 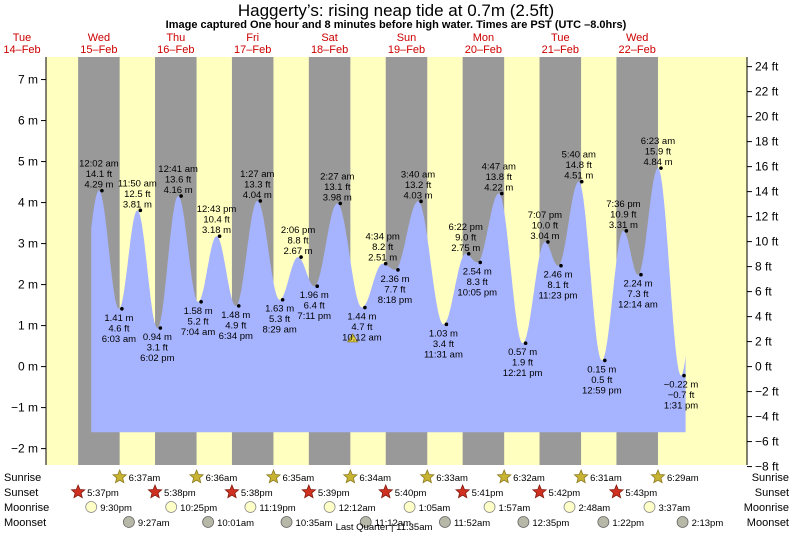 I want to click on moonrise-row-label-right: Moonrise, so click(x=766, y=508).